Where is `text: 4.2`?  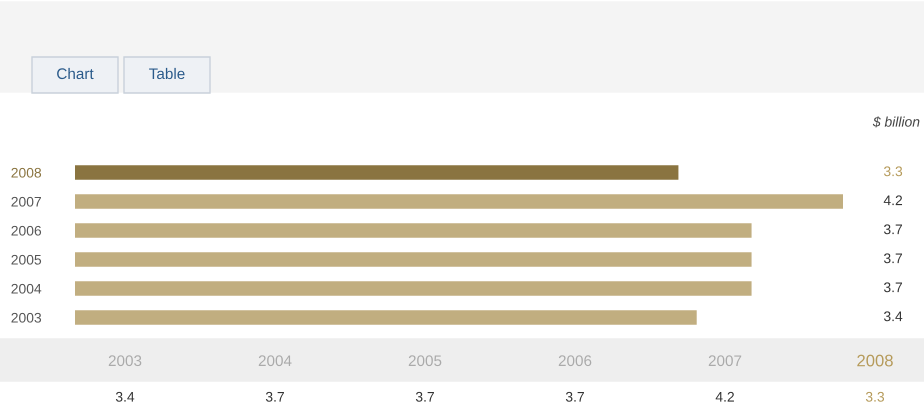
text: 4.2 is located at coordinates (725, 397).